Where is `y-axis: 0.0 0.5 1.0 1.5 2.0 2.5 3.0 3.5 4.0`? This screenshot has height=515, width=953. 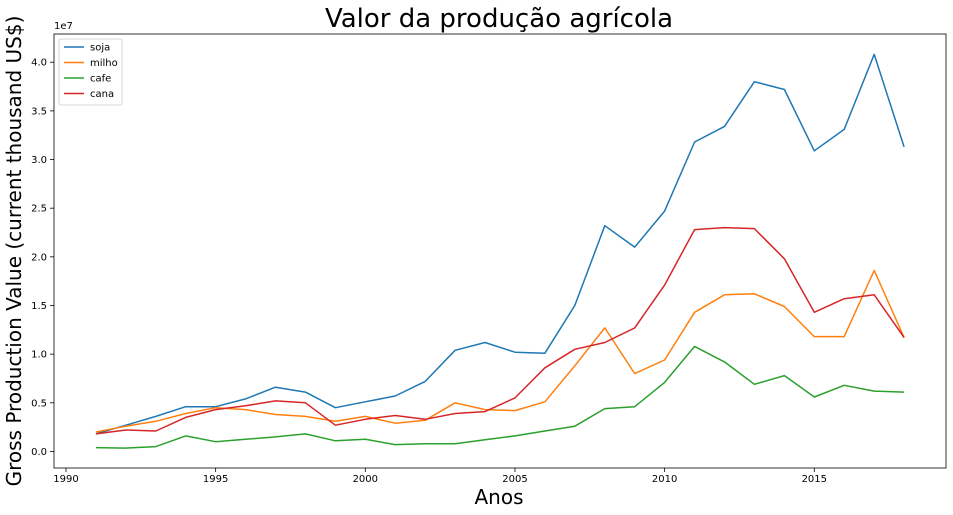
y-axis: 0.0 0.5 1.0 1.5 2.0 2.5 3.0 3.5 4.0 is located at coordinates (42, 258).